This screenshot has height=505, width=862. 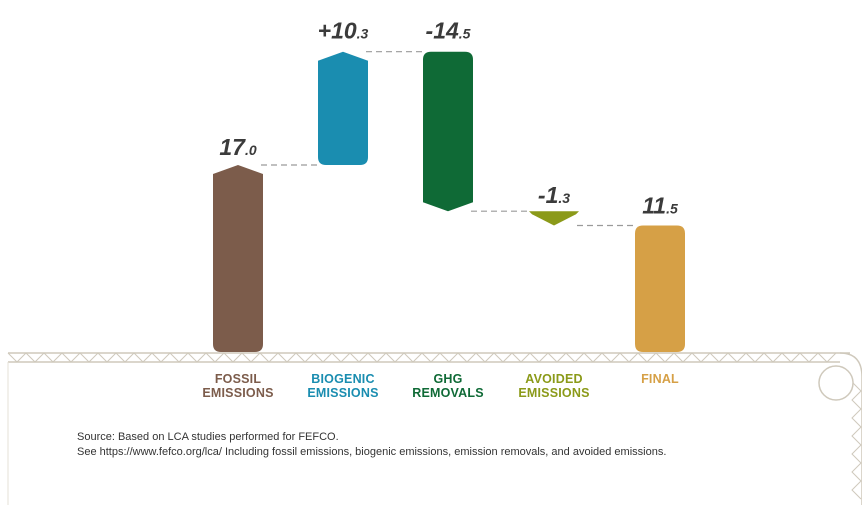 What do you see at coordinates (660, 288) in the screenshot?
I see `bar-final` at bounding box center [660, 288].